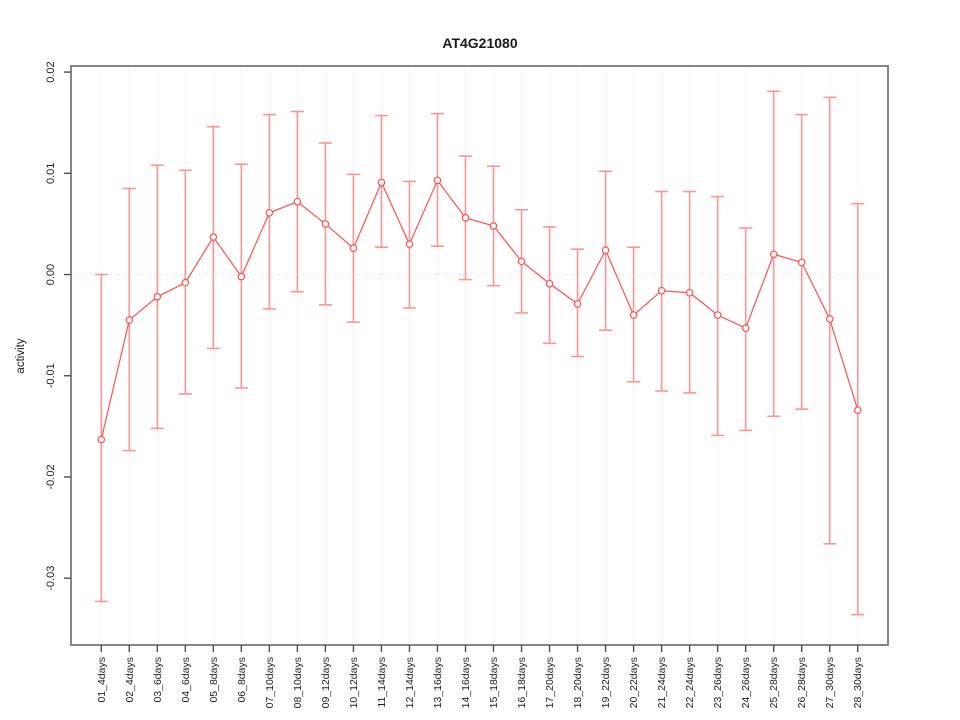 The height and width of the screenshot is (720, 960). I want to click on x-tick-label: 11_14days, so click(382, 682).